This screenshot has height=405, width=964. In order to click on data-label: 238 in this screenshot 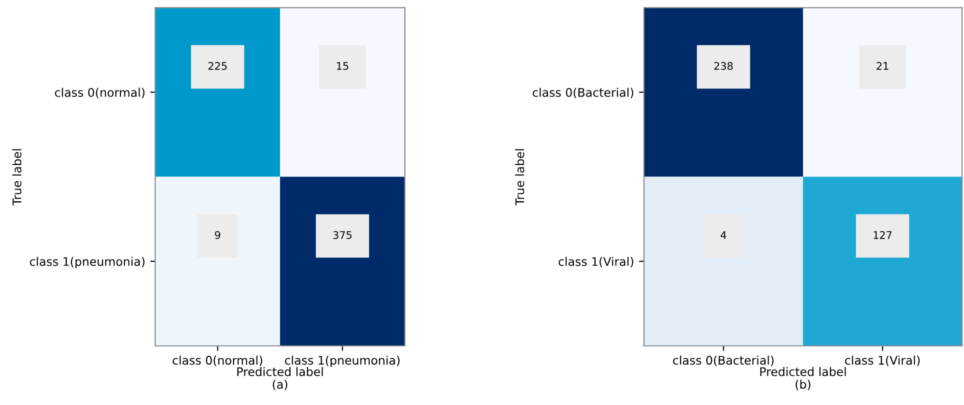, I will do `click(723, 66)`.